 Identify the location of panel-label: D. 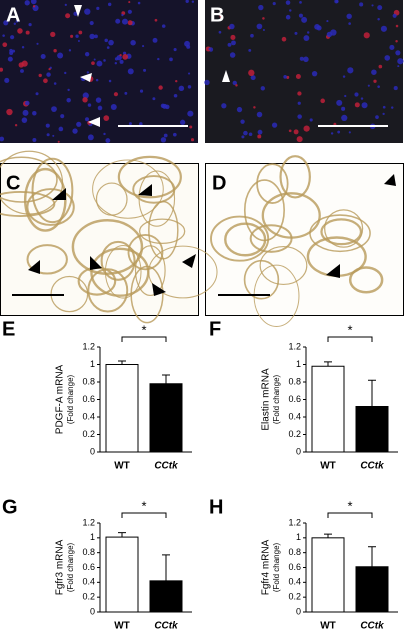
(219, 183).